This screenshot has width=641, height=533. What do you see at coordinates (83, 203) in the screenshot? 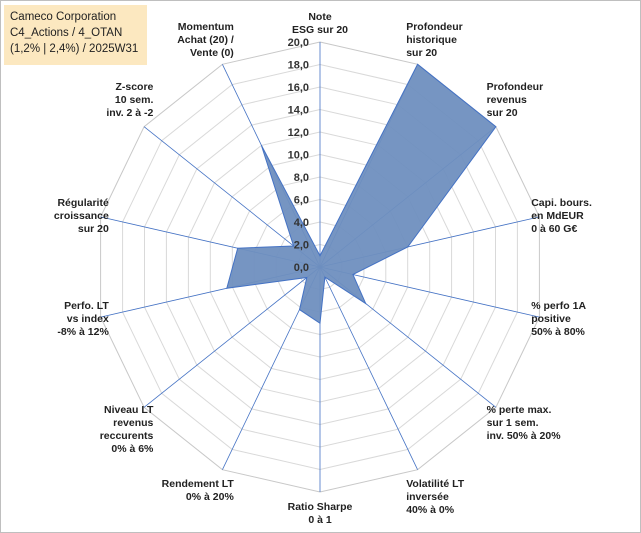
I see `axis-label-11-line-0: Régularité` at bounding box center [83, 203].